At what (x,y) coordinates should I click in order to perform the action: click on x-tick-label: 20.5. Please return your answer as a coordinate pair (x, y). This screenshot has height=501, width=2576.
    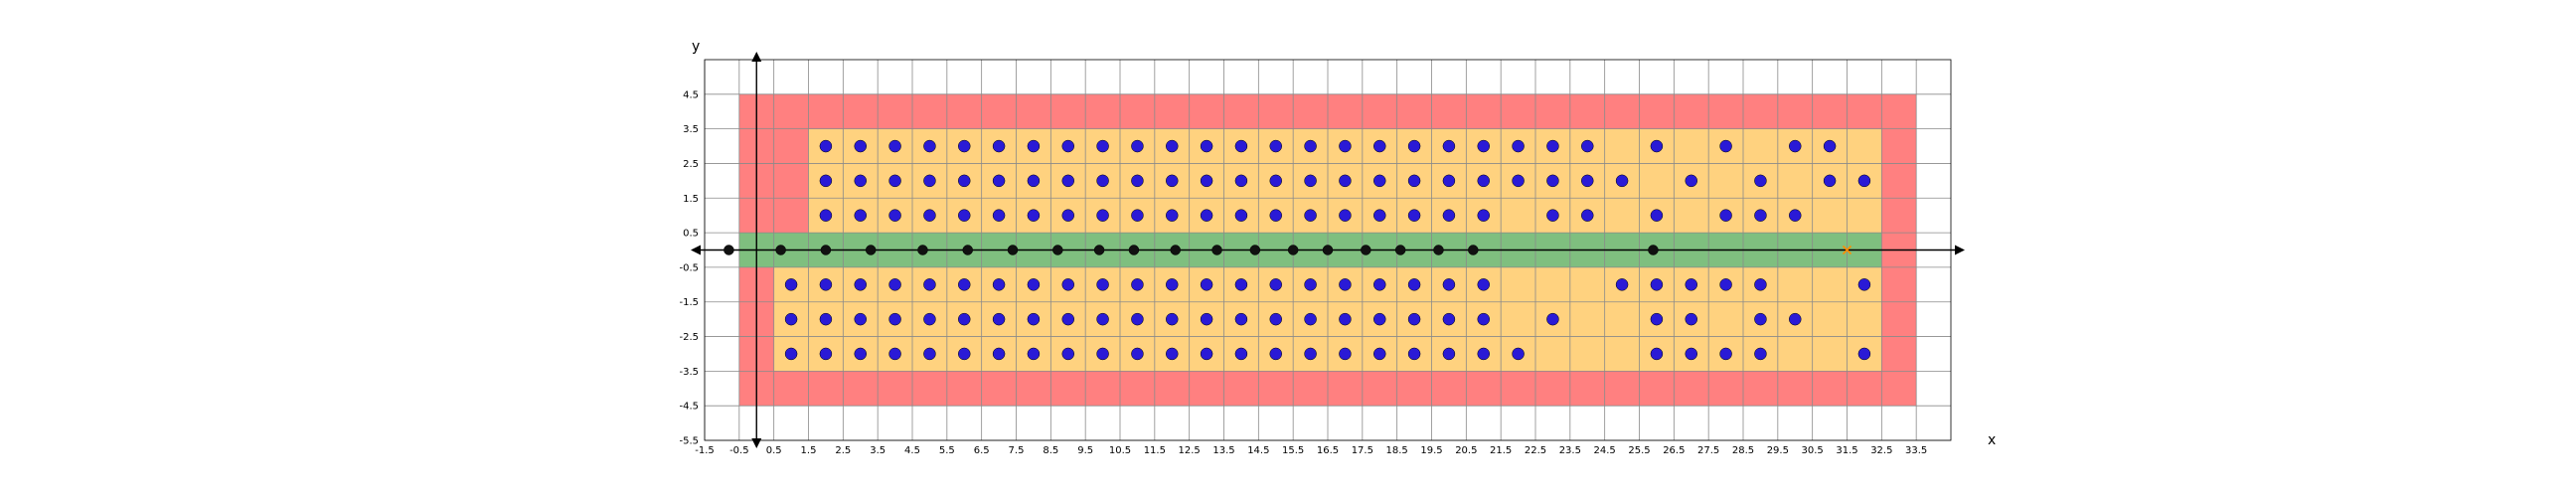
    Looking at the image, I should click on (1466, 450).